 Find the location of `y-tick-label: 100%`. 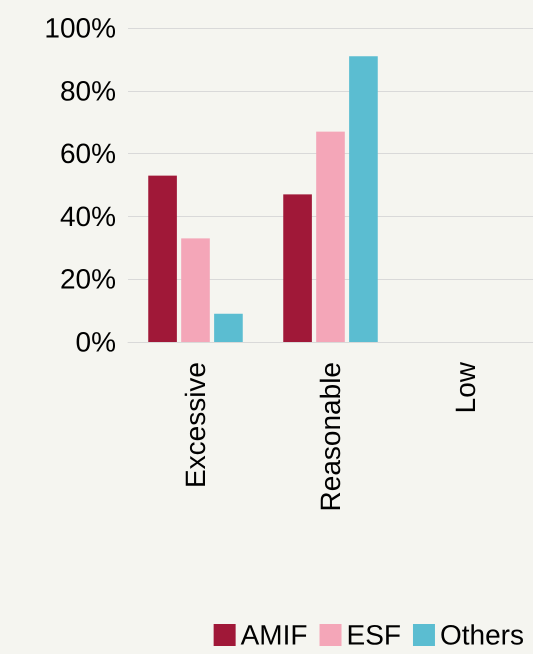

y-tick-label: 100% is located at coordinates (80, 28).